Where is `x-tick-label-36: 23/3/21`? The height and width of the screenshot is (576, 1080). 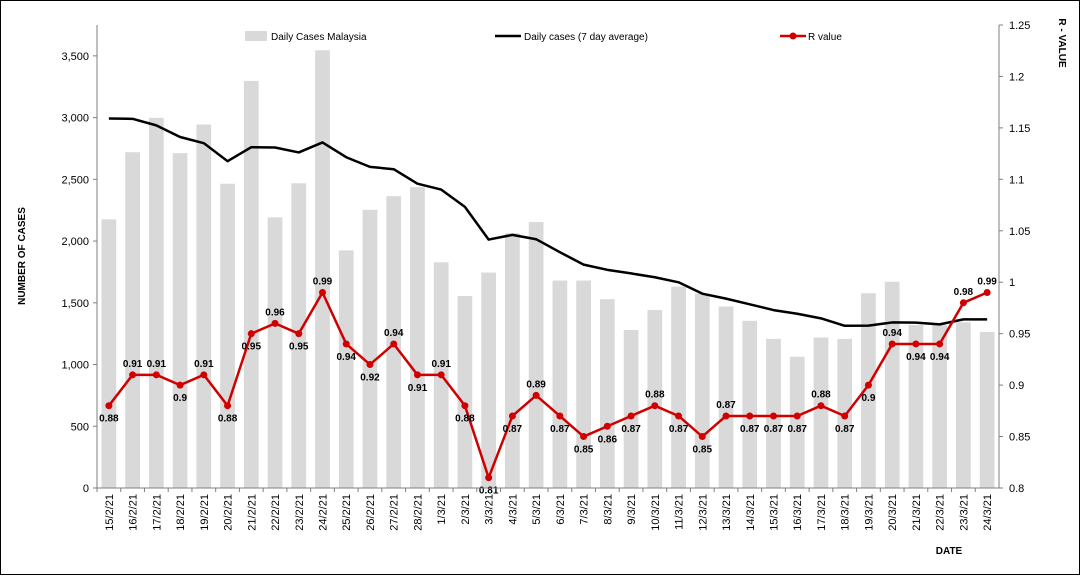 x-tick-label-36: 23/3/21 is located at coordinates (964, 512).